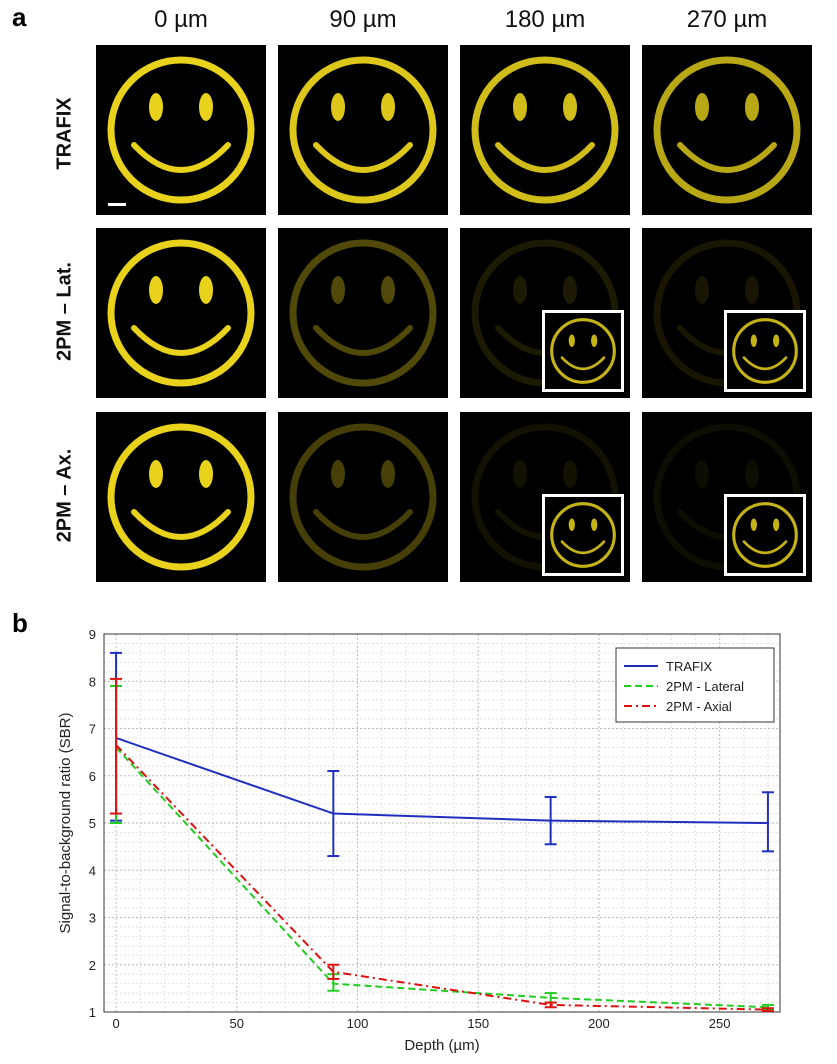  What do you see at coordinates (727, 19) in the screenshot?
I see `column-header-270: 270 µm` at bounding box center [727, 19].